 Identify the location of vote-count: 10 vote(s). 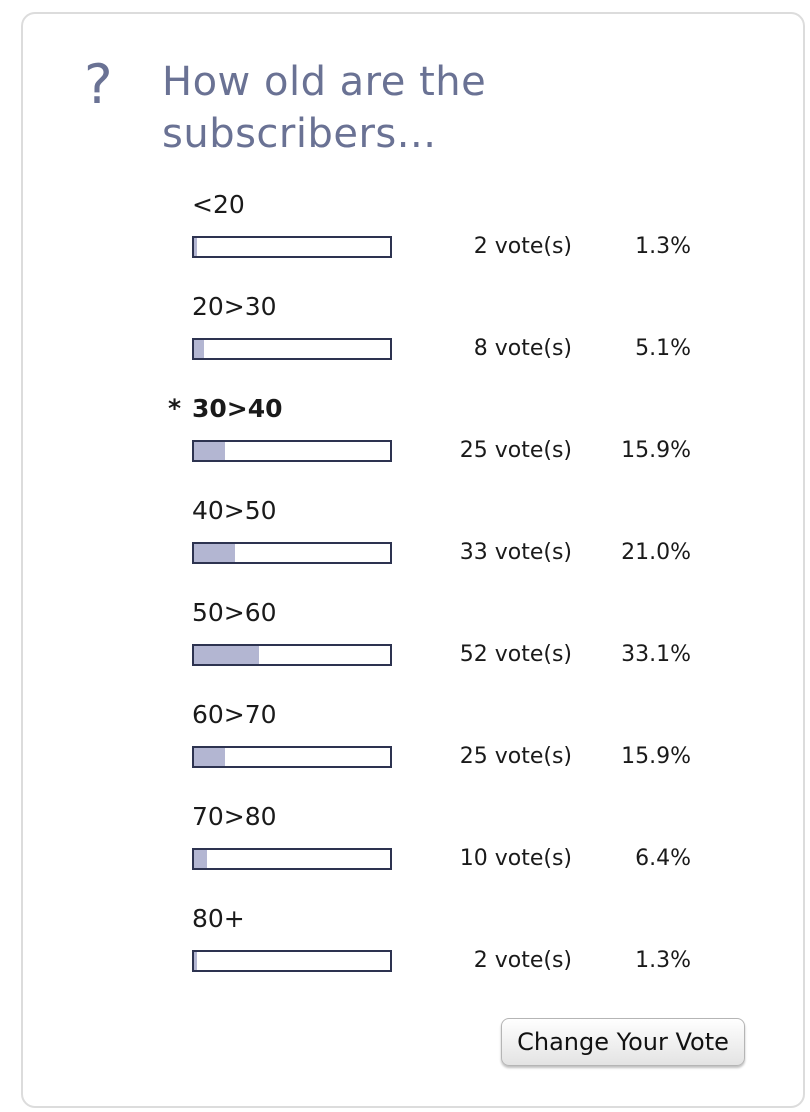
(515, 858).